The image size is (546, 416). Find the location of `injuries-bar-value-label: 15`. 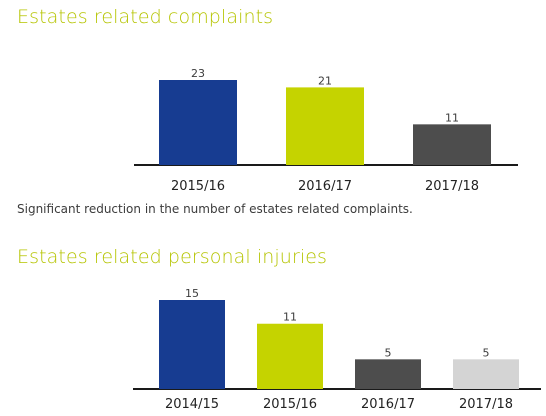

injuries-bar-value-label: 15 is located at coordinates (192, 293).